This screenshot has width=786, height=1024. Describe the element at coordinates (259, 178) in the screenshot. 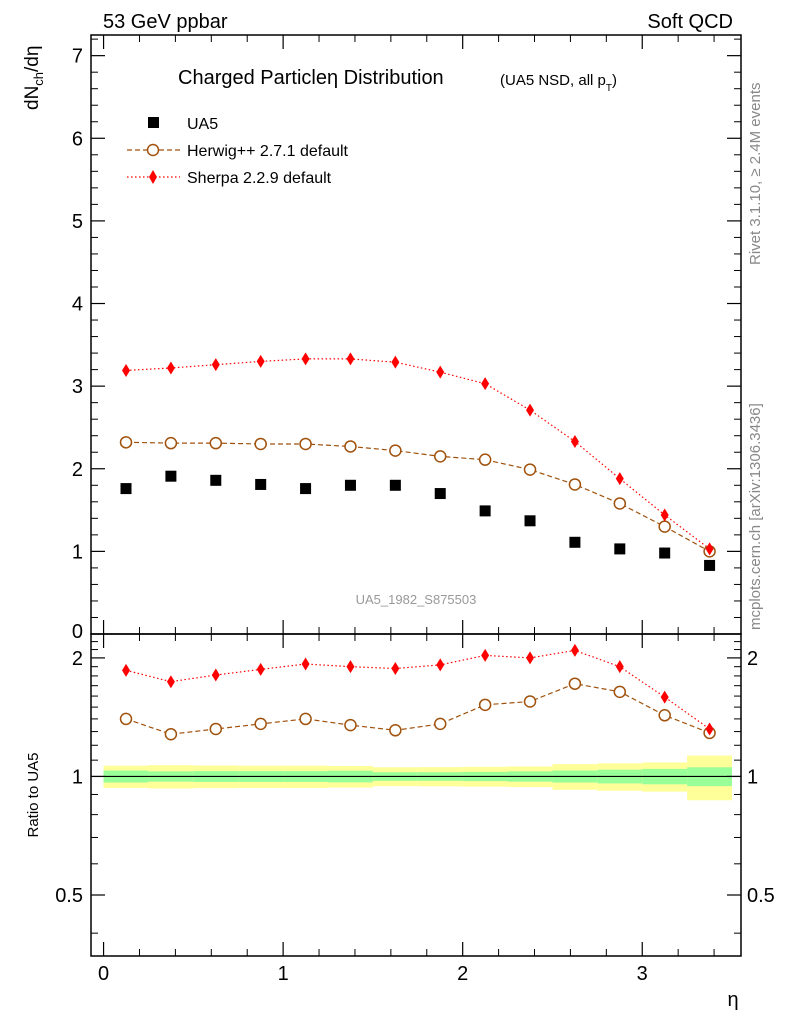

I see `legend-label-sherpa: Sherpa 2.2.9 default` at that location.